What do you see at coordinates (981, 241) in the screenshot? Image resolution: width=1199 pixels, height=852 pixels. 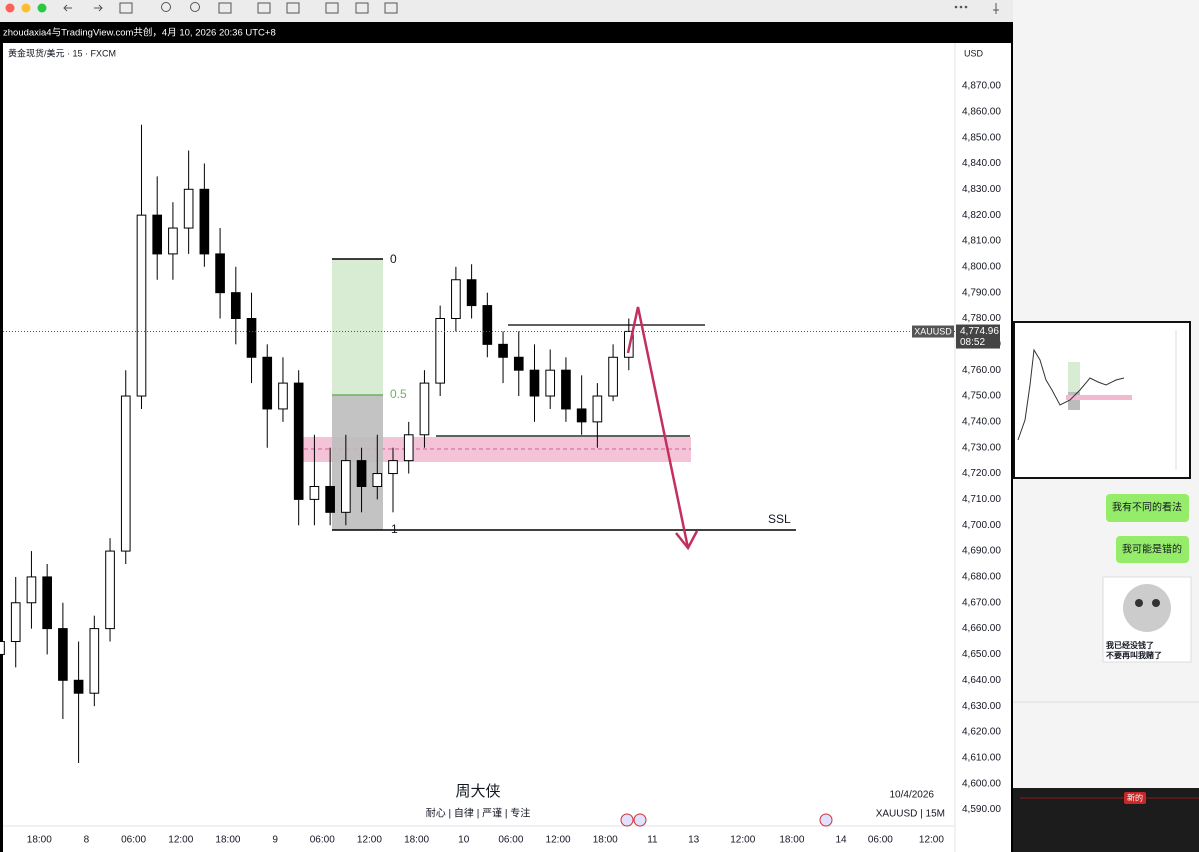 I see `y-tick-label: 4,810.00` at bounding box center [981, 241].